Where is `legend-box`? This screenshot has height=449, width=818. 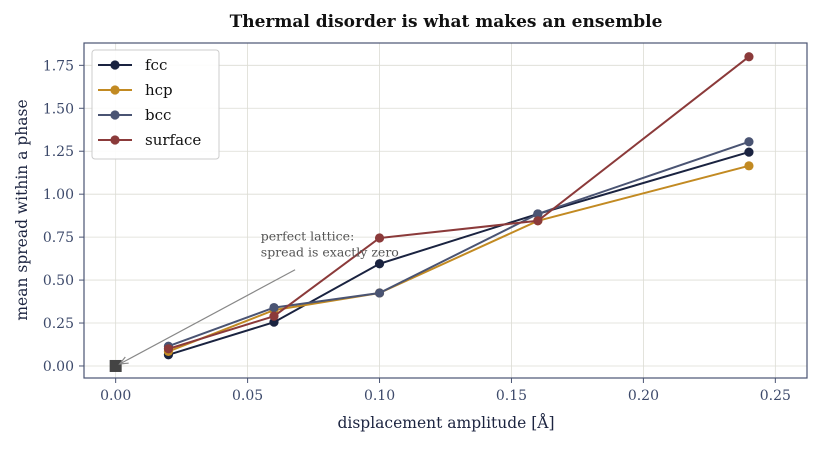
legend-box is located at coordinates (155, 104).